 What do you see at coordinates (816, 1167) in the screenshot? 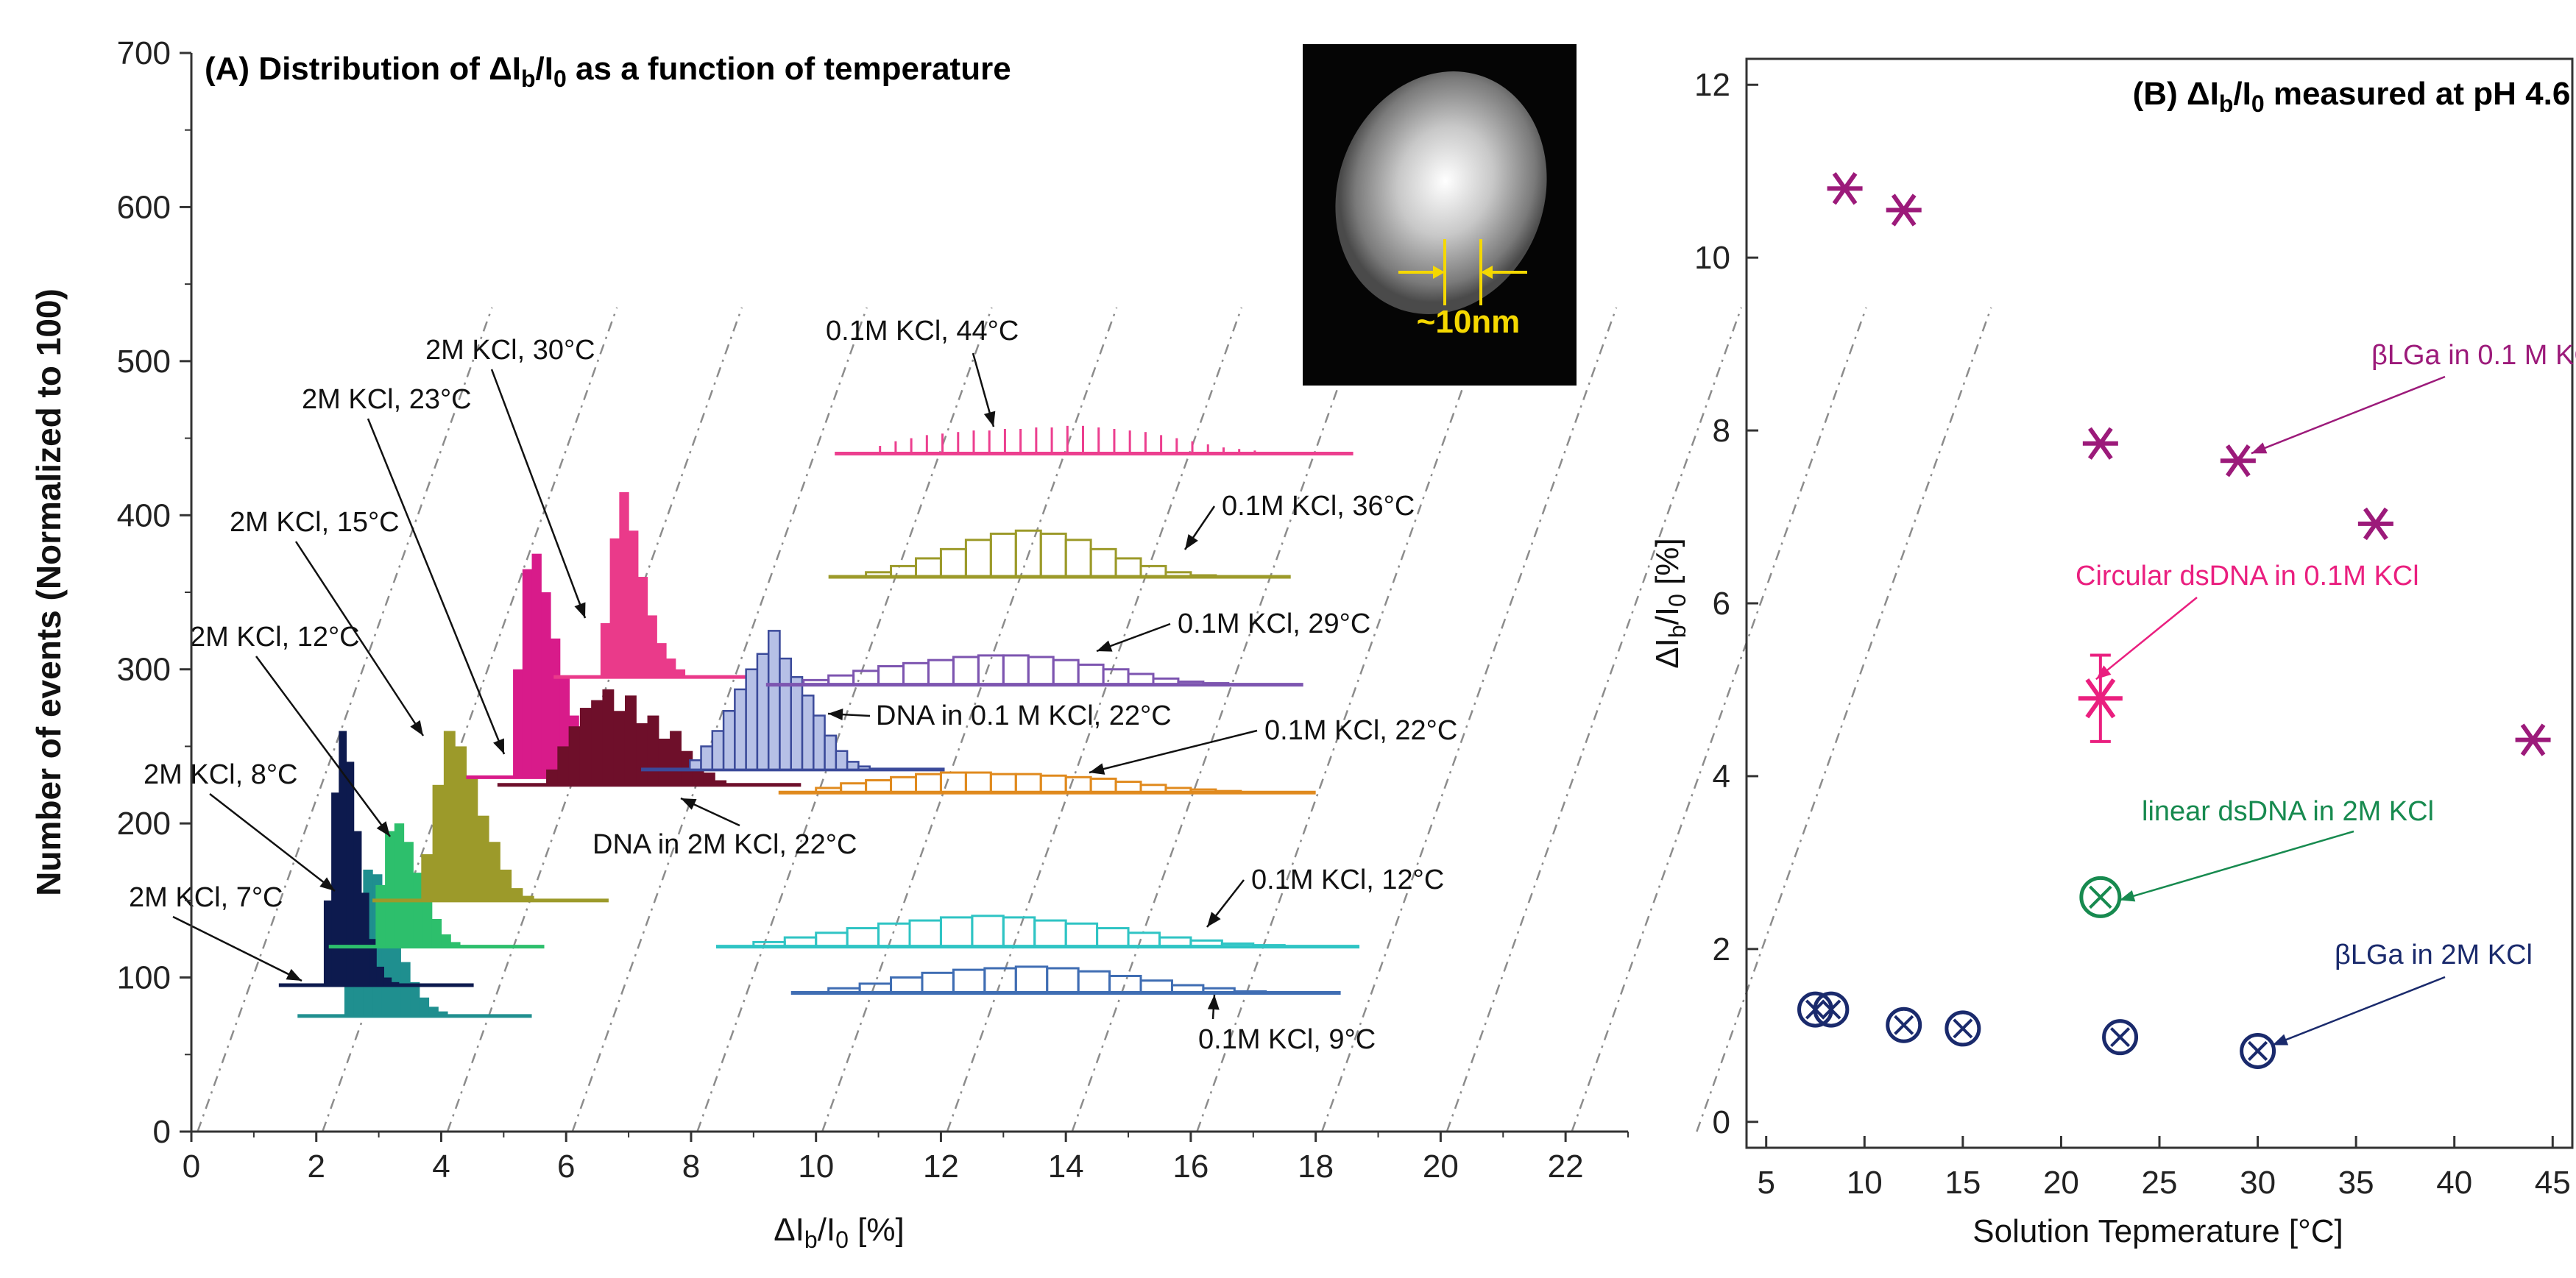
I see `a-x-tick-label: 10` at bounding box center [816, 1167].